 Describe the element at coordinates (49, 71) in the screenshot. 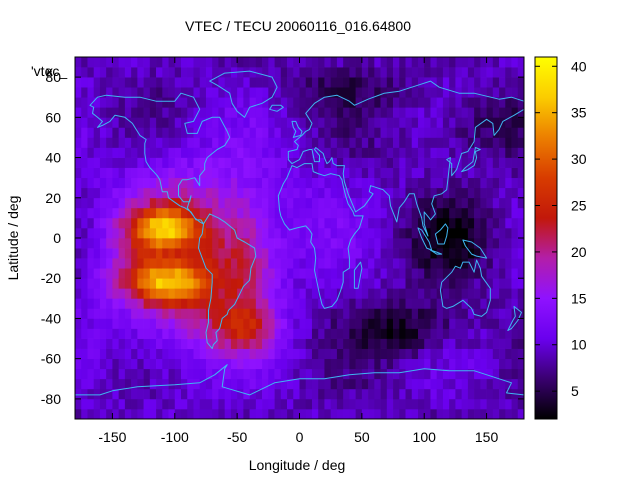

I see `legend-entry-label: 'vtec_` at that location.